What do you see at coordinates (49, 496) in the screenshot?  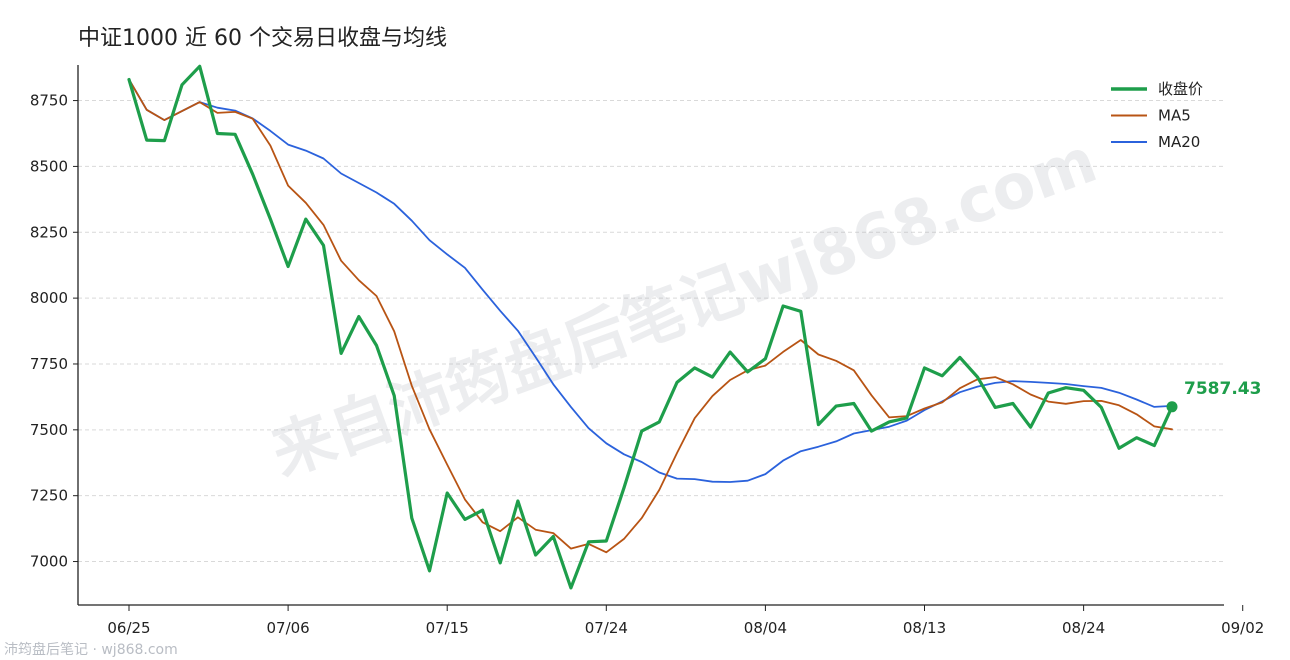 I see `y-tick-label: 7250` at bounding box center [49, 496].